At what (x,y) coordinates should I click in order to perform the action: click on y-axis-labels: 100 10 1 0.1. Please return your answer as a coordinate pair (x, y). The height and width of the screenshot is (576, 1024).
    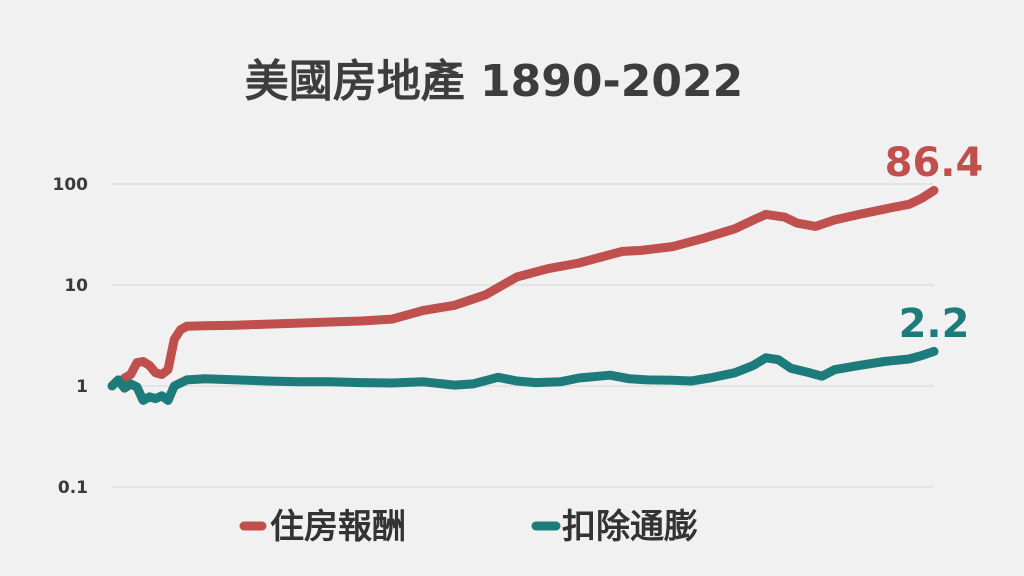
    Looking at the image, I should click on (71, 336).